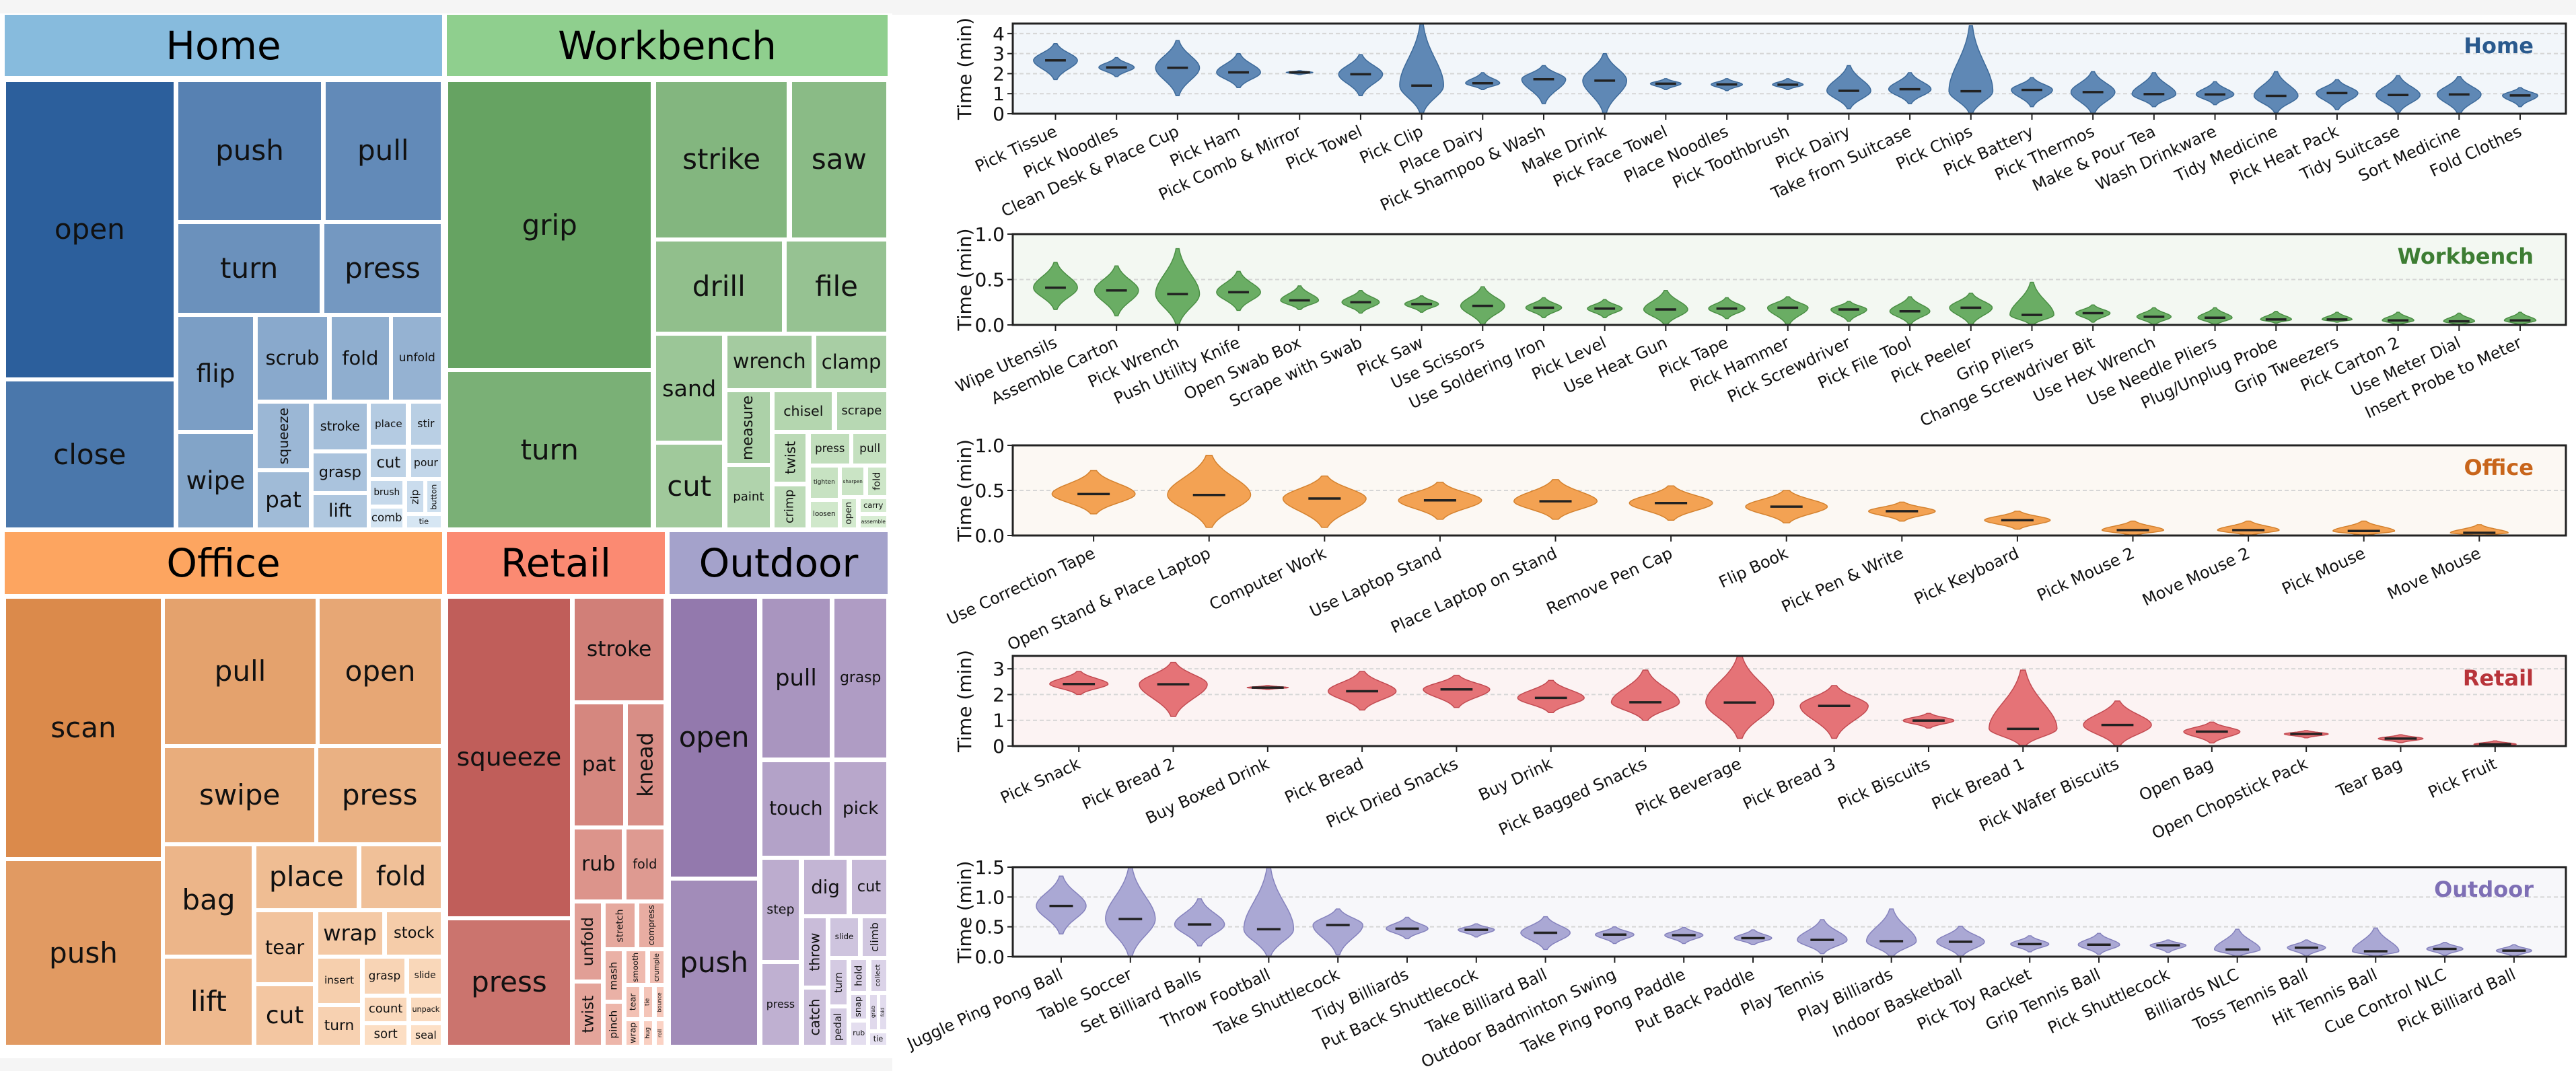 The width and height of the screenshot is (2576, 1071). What do you see at coordinates (825, 887) in the screenshot?
I see `treemap-cell-outdoor-dig: dig` at bounding box center [825, 887].